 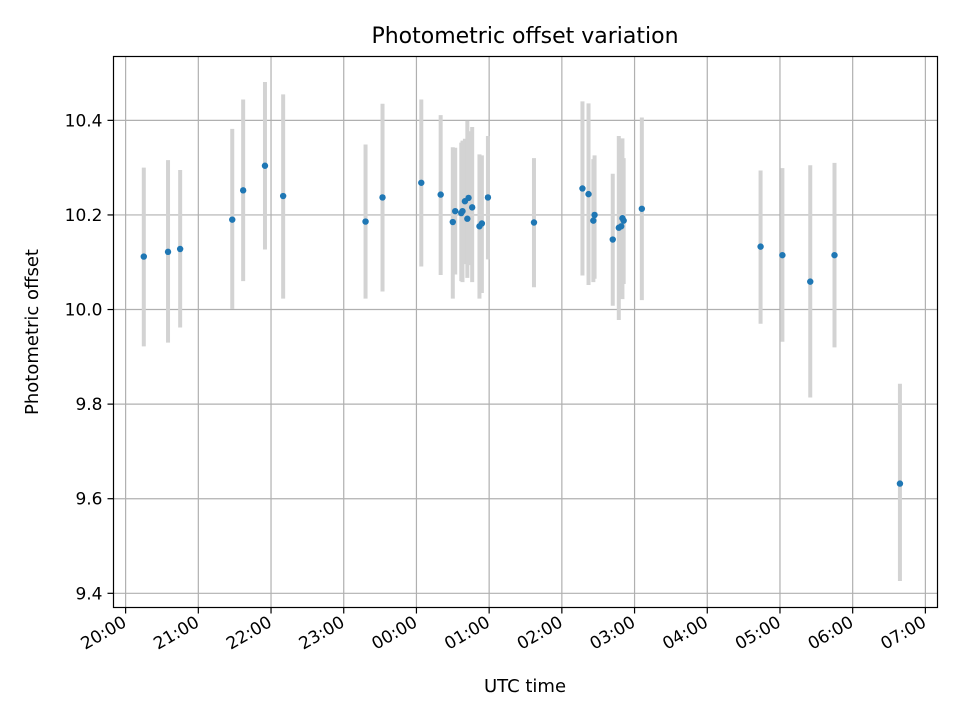 What do you see at coordinates (32, 332) in the screenshot?
I see `y-axis-label: Photometric offset` at bounding box center [32, 332].